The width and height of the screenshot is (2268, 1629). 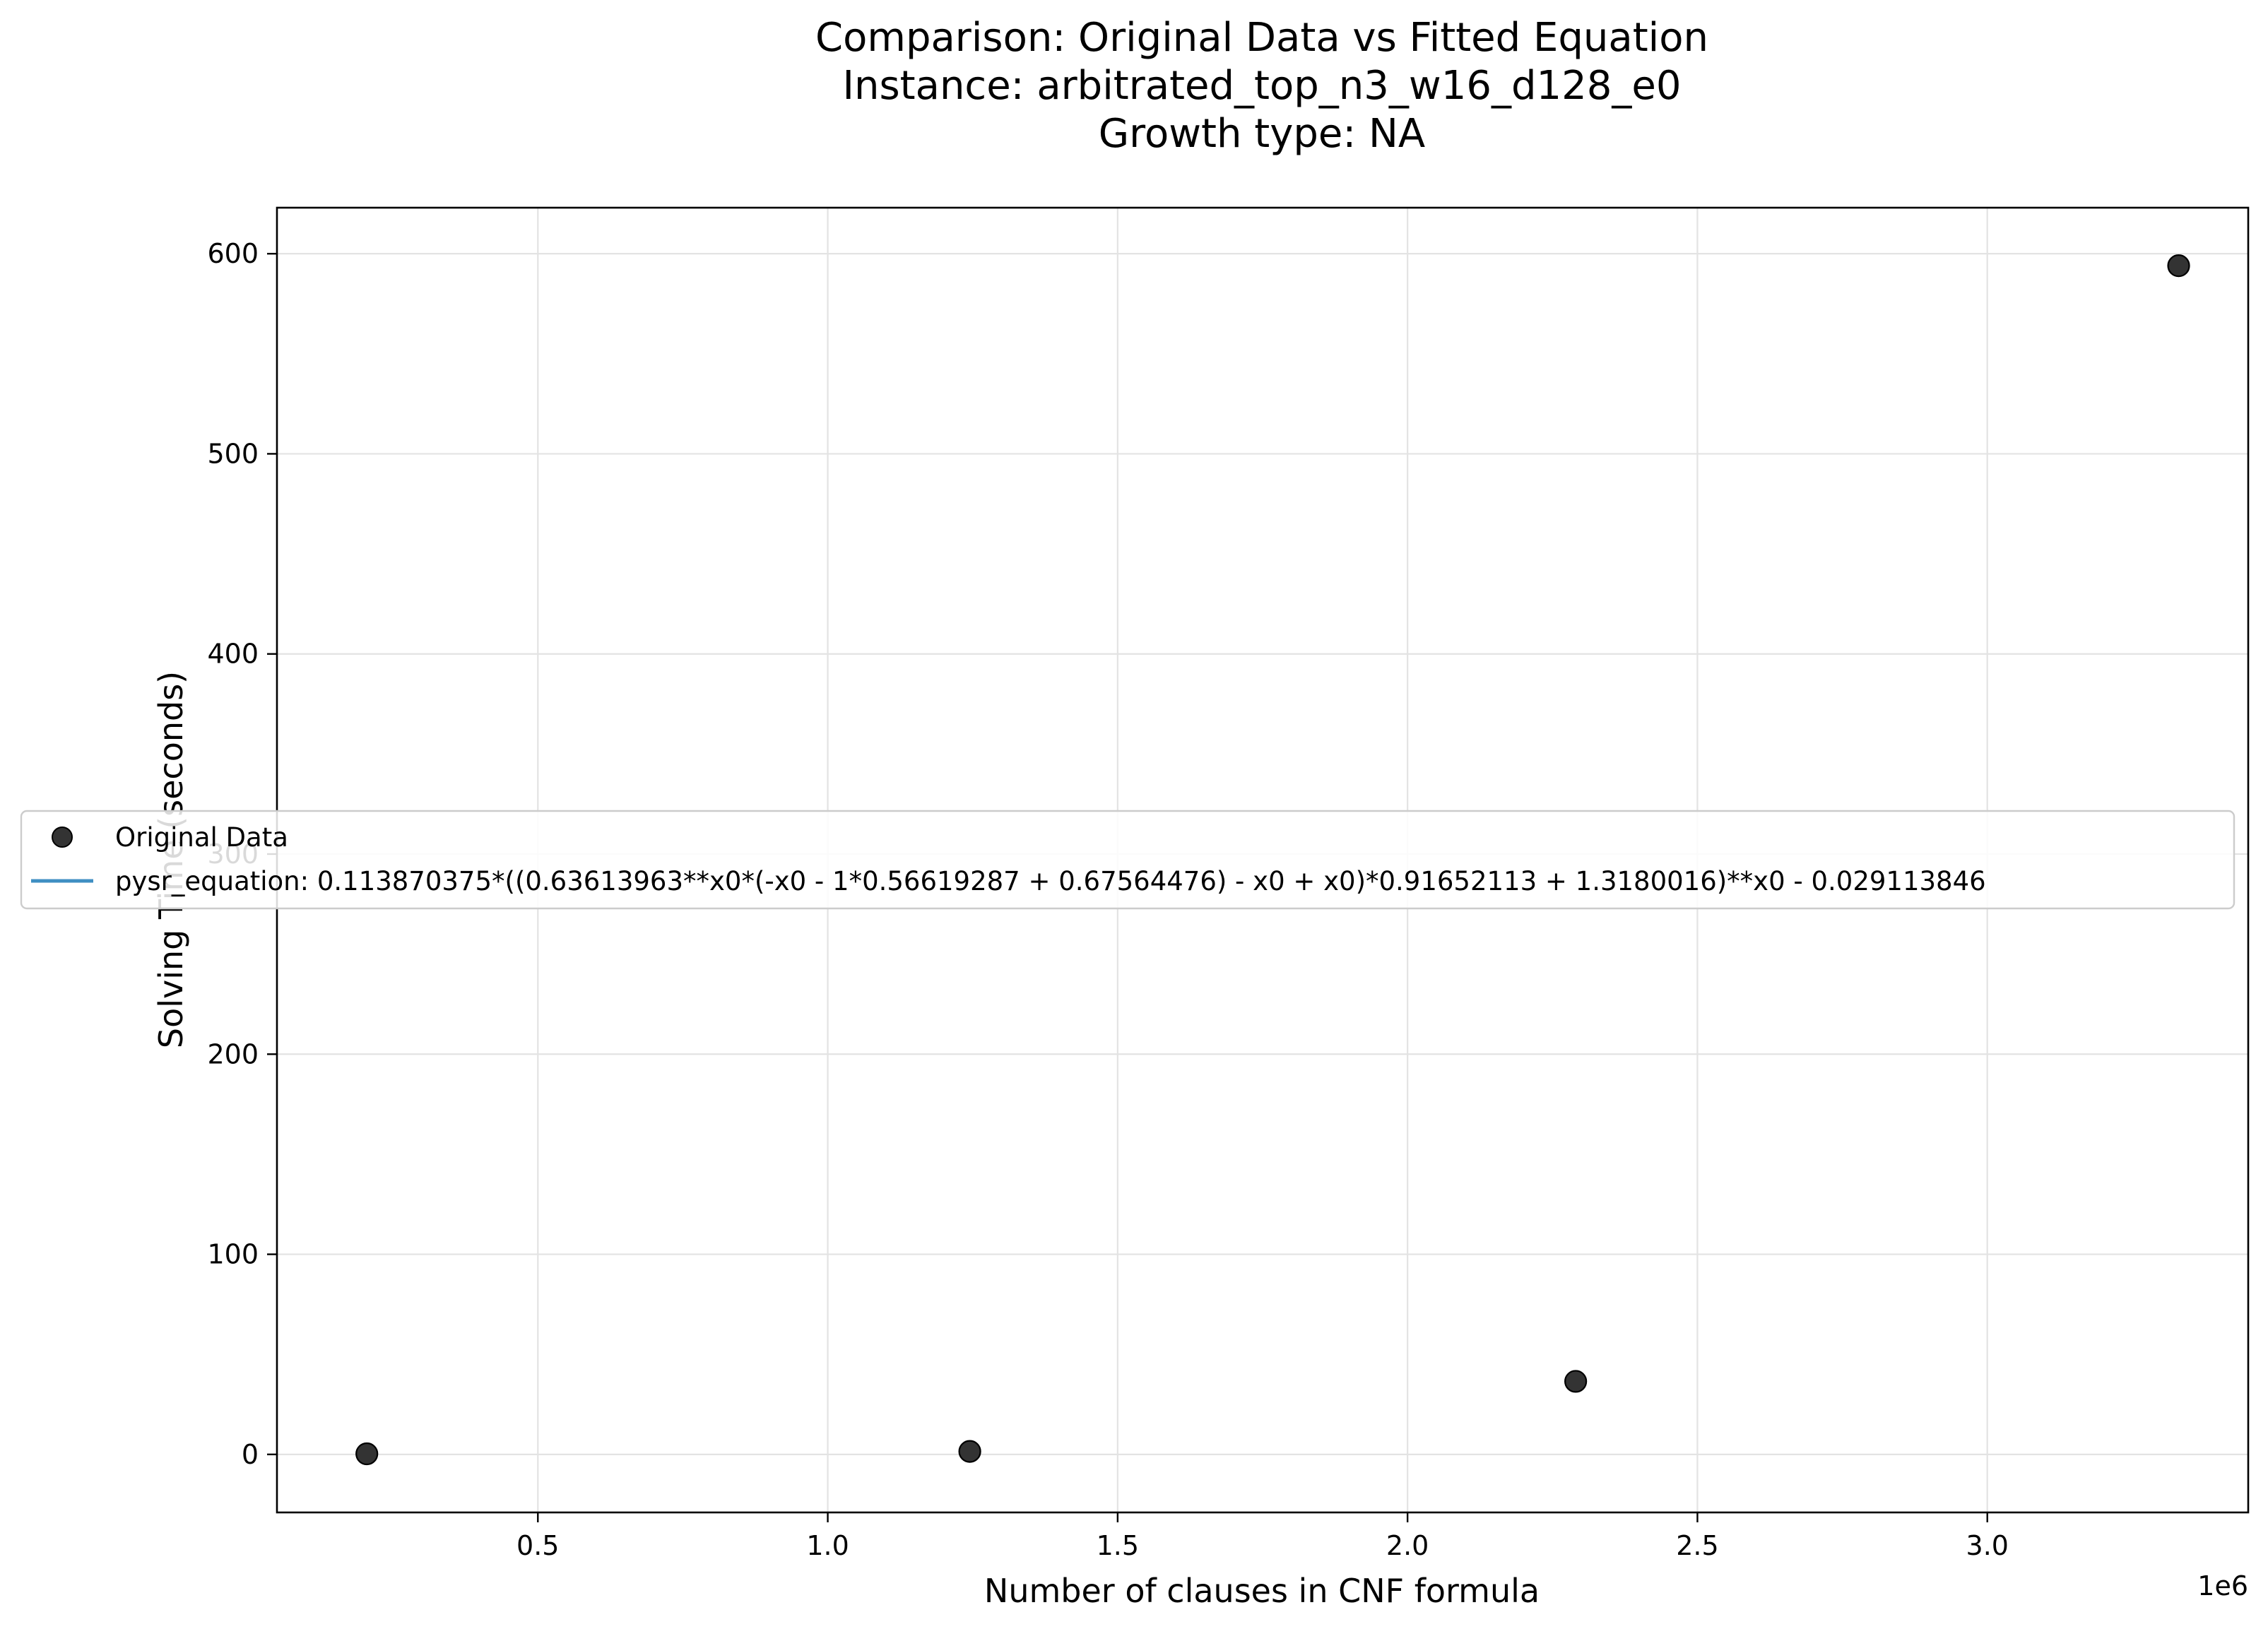 What do you see at coordinates (250, 1454) in the screenshot?
I see `y-tick-label: 0` at bounding box center [250, 1454].